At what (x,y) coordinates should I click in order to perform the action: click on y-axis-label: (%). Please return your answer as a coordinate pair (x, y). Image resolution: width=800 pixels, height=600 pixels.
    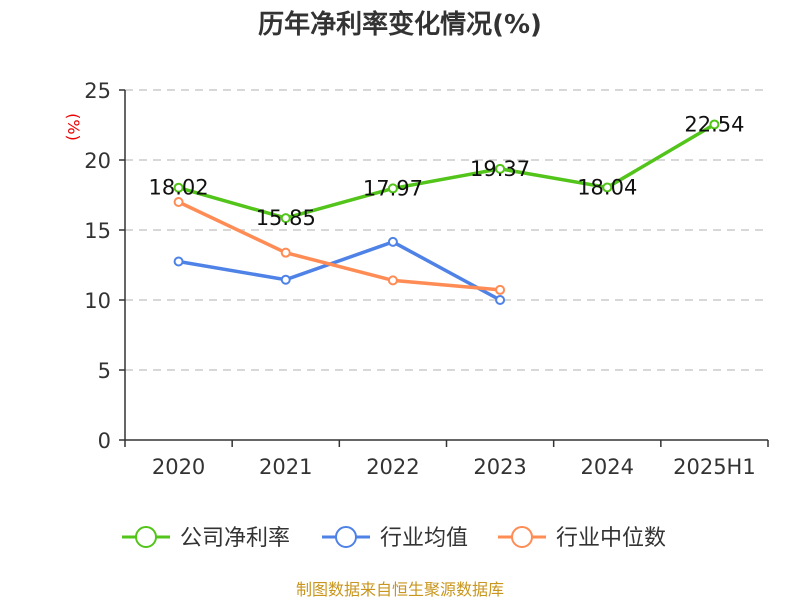
    Looking at the image, I should click on (73, 127).